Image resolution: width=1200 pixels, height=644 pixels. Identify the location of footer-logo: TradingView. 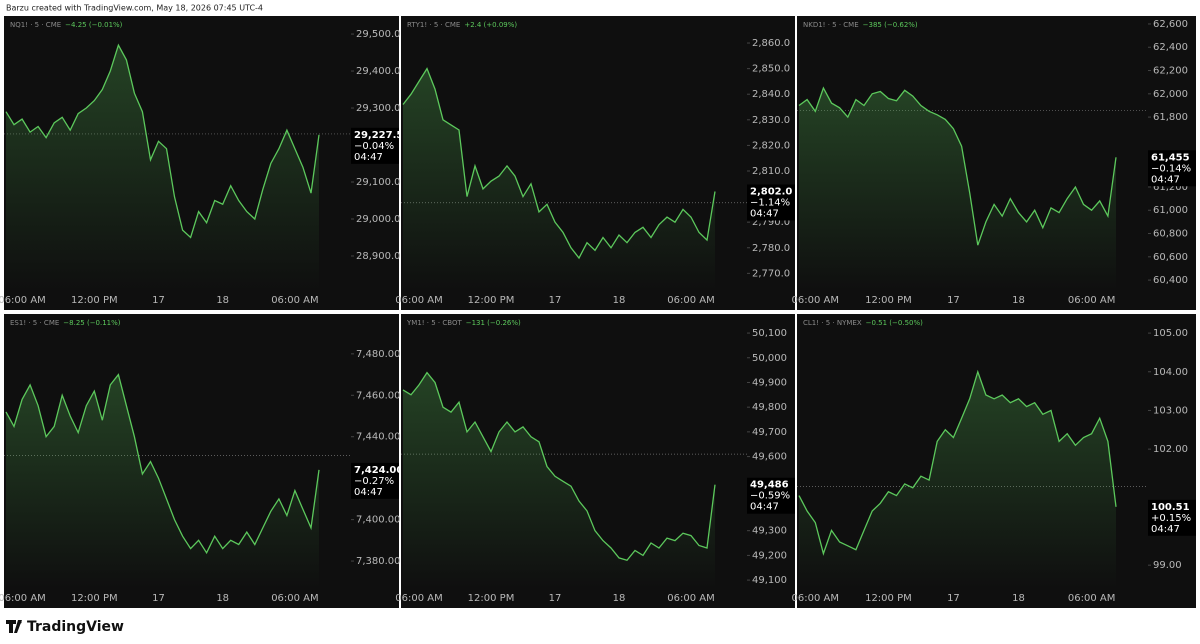
(65, 627).